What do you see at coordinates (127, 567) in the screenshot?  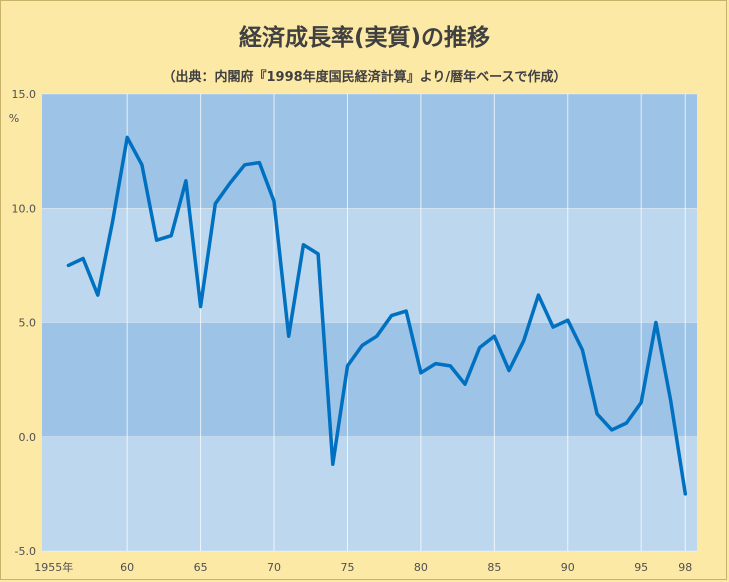 I see `x-tick-label: 60` at bounding box center [127, 567].